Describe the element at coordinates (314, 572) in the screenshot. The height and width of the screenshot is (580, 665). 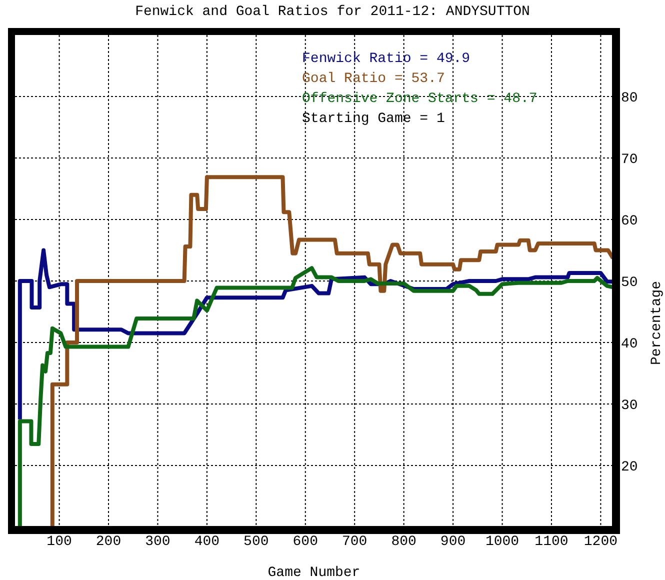
I see `x-axis-title: Game Number` at that location.